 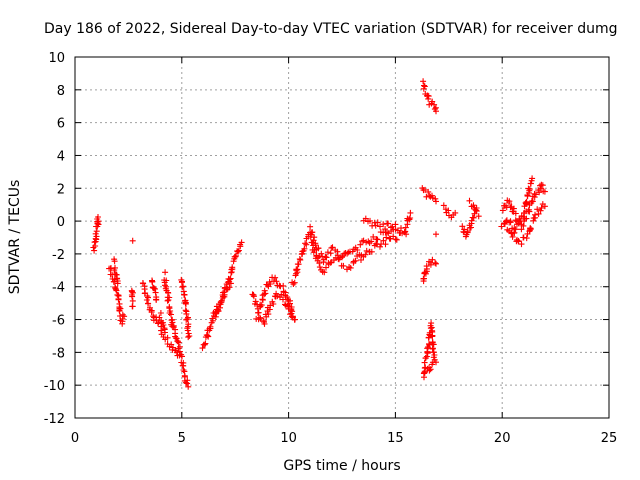 I want to click on y-tick-label: -10, so click(x=54, y=386).